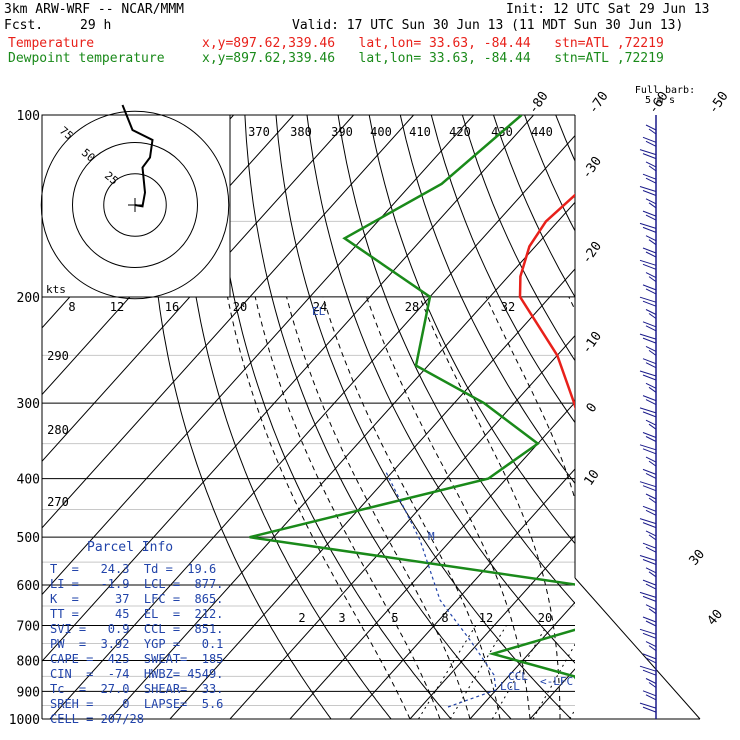 This screenshot has width=740, height=740. What do you see at coordinates (71, 307) in the screenshot?
I see `hodograph-axis-label: 8` at bounding box center [71, 307].